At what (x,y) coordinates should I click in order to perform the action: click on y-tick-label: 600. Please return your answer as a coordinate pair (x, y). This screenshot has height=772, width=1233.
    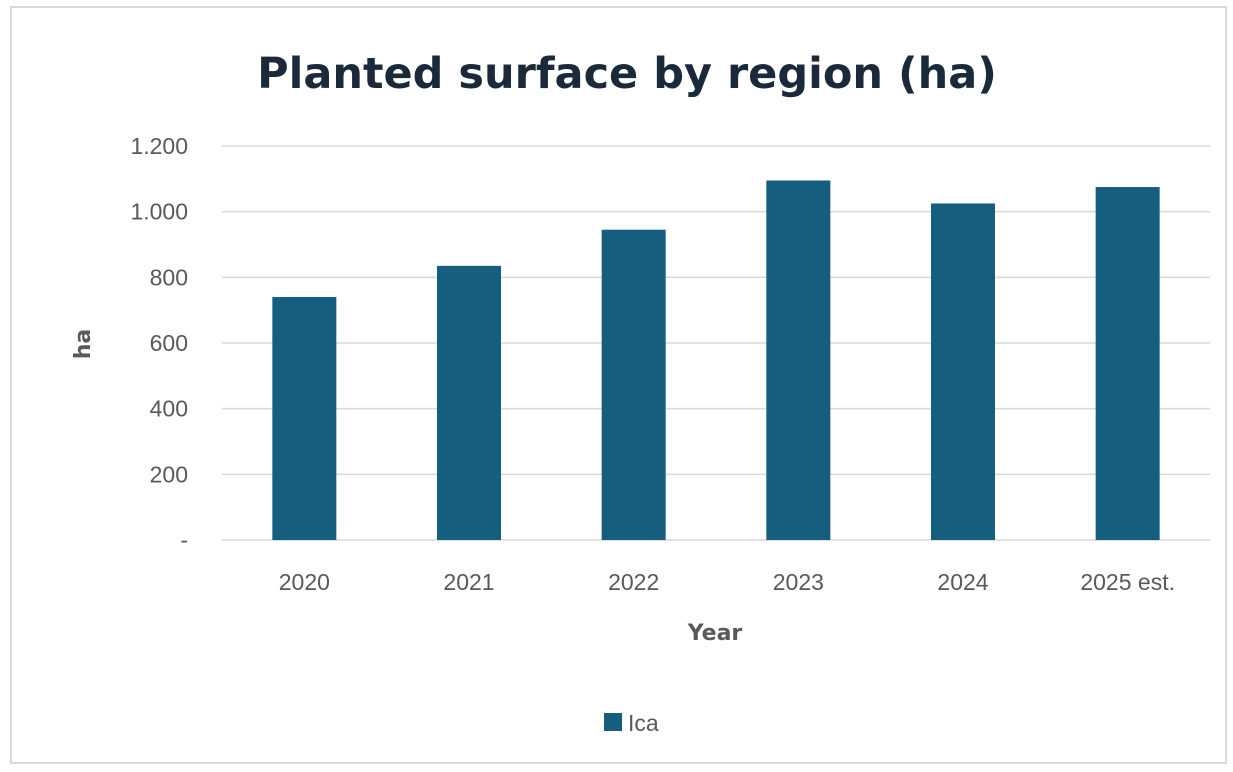
    Looking at the image, I should click on (169, 343).